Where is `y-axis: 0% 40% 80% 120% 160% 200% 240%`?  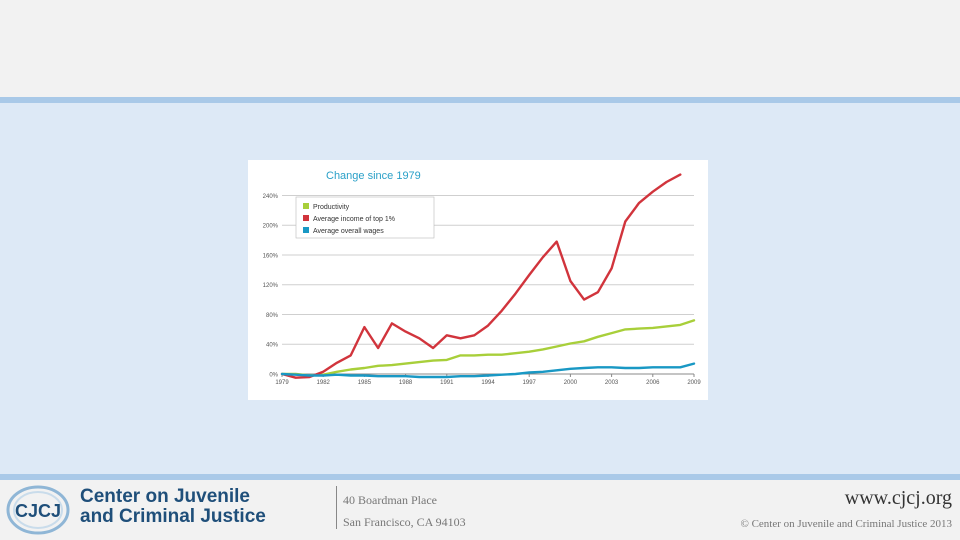 y-axis: 0% 40% 80% 120% 160% 200% 240% is located at coordinates (271, 286).